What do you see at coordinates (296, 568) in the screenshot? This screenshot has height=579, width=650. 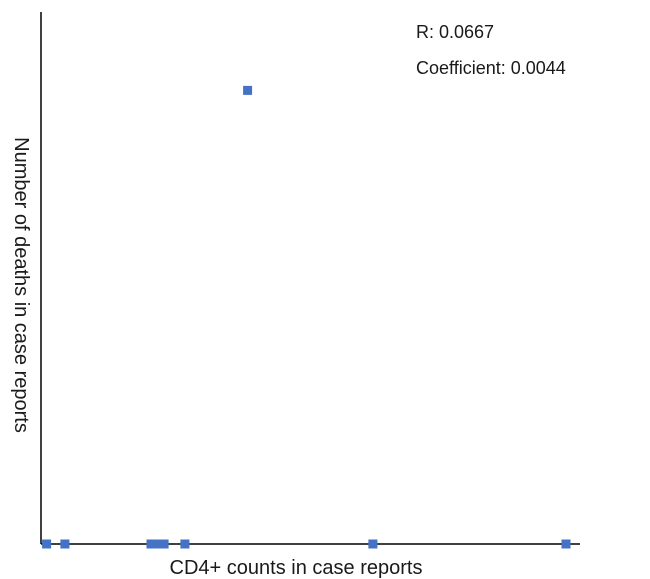 I see `x-axis-title: CD4+ counts in case reports` at bounding box center [296, 568].